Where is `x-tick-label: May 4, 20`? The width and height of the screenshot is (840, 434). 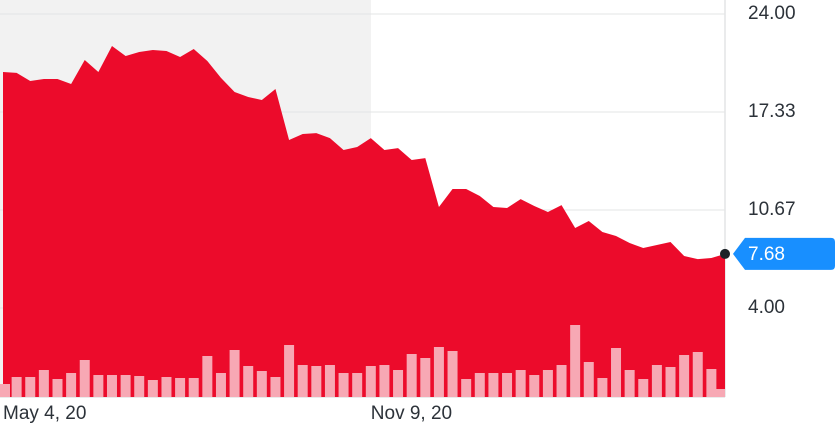
x-tick-label: May 4, 20 is located at coordinates (44, 413).